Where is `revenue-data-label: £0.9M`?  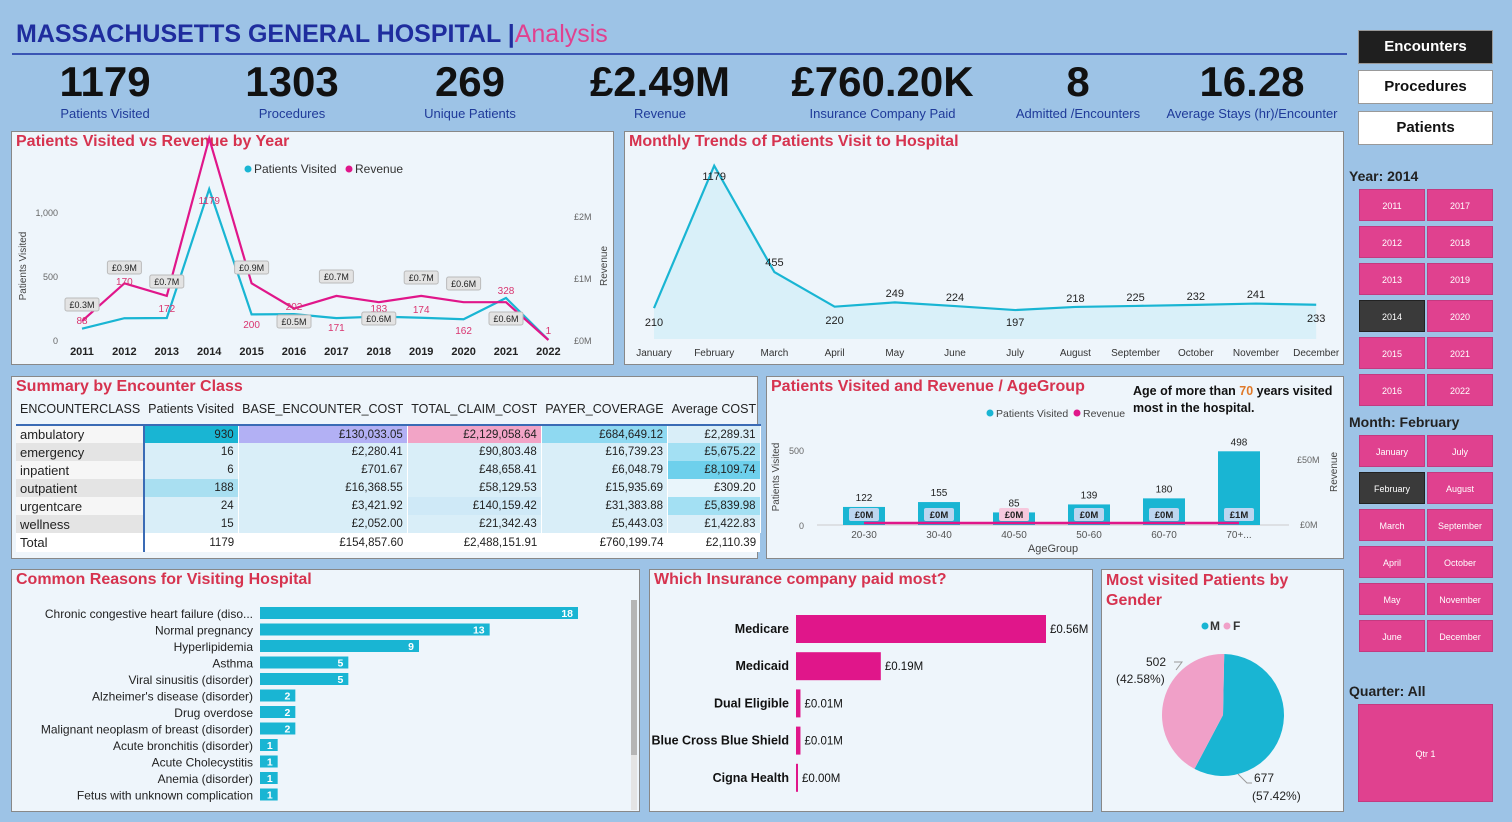
revenue-data-label: £0.9M is located at coordinates (124, 268).